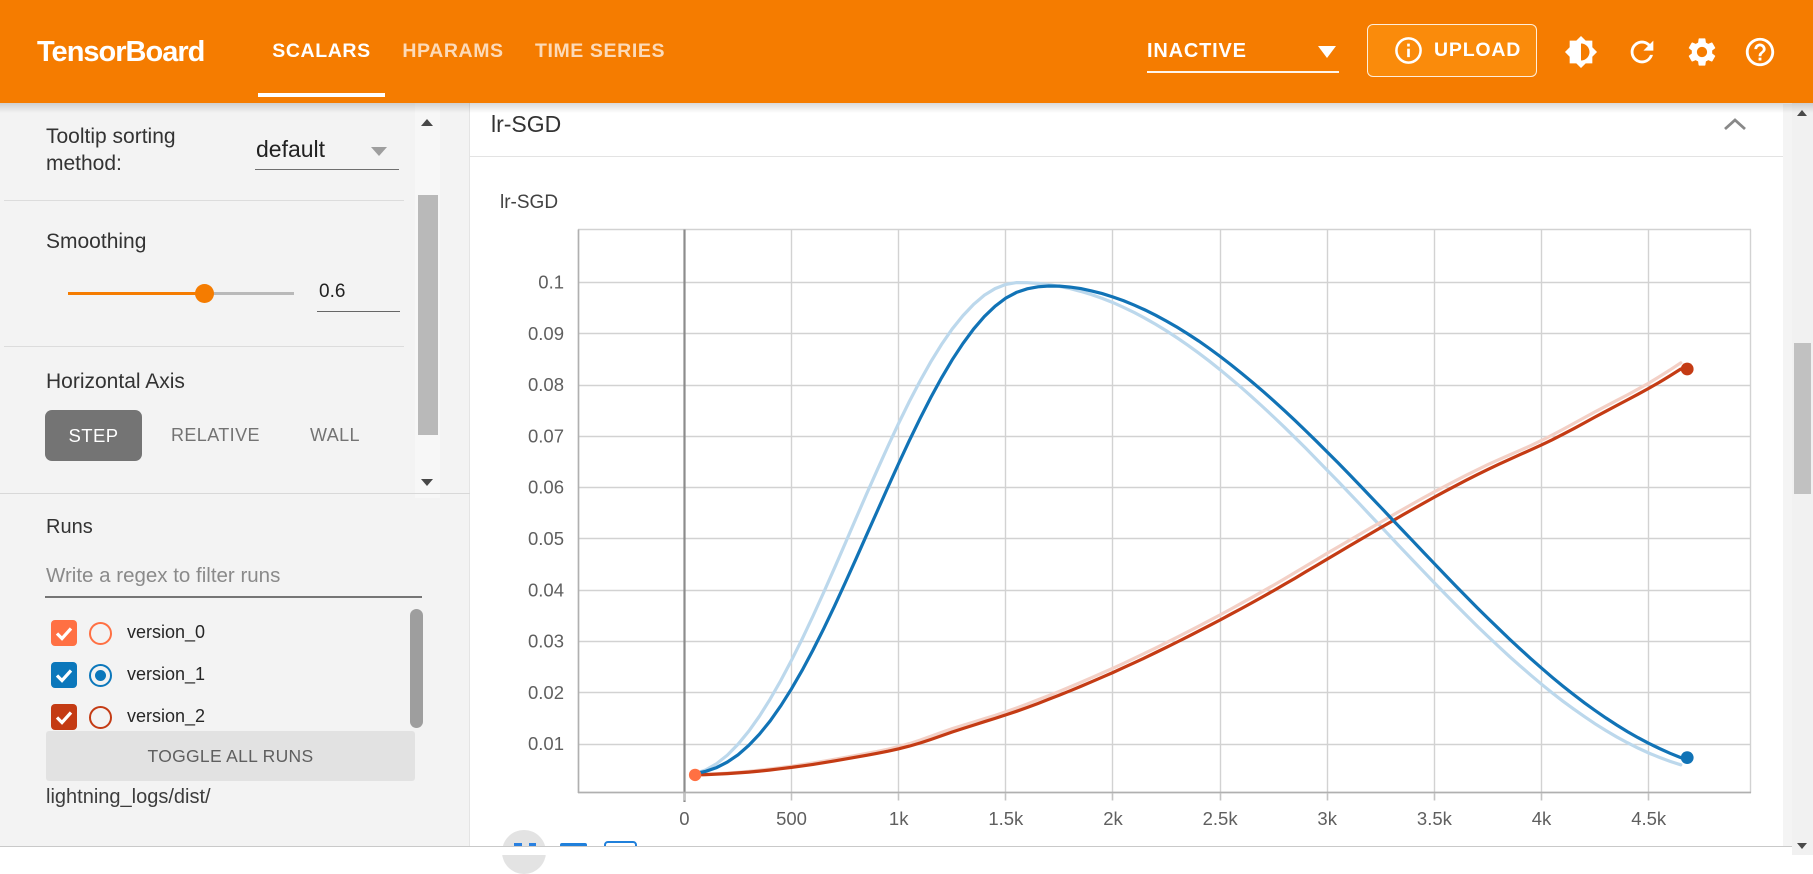 This screenshot has height=874, width=1813. I want to click on svg-text: 0.1, so click(551, 282).